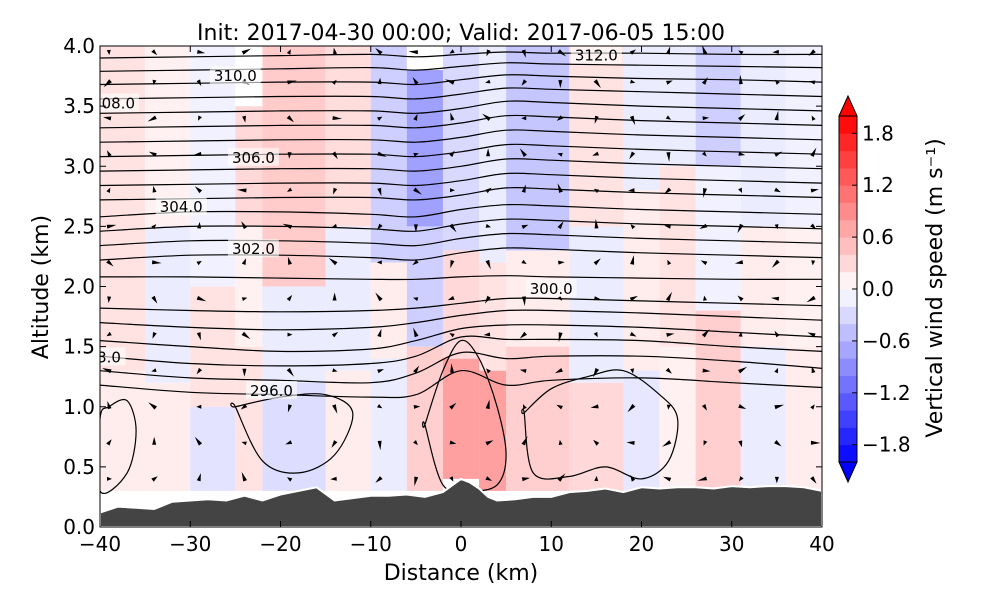 Image resolution: width=1000 pixels, height=600 pixels. I want to click on contour-label-0: 312.0, so click(596, 56).